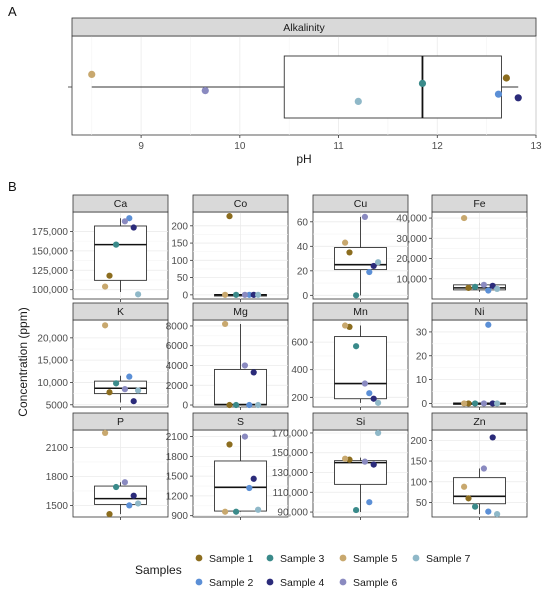 The width and height of the screenshot is (550, 592). What do you see at coordinates (418, 441) in the screenshot?
I see `y-tick-label: 200` at bounding box center [418, 441].